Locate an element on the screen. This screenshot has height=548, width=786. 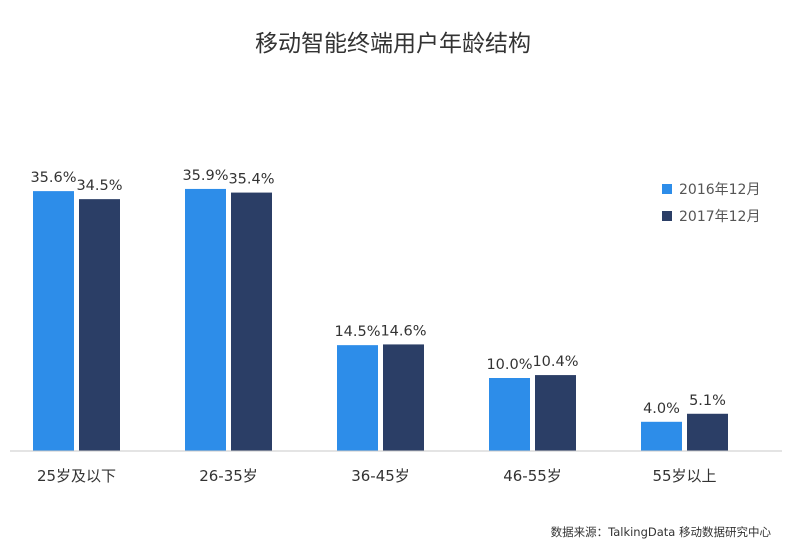
value-label-2016-12-4: 4.0% is located at coordinates (661, 409).